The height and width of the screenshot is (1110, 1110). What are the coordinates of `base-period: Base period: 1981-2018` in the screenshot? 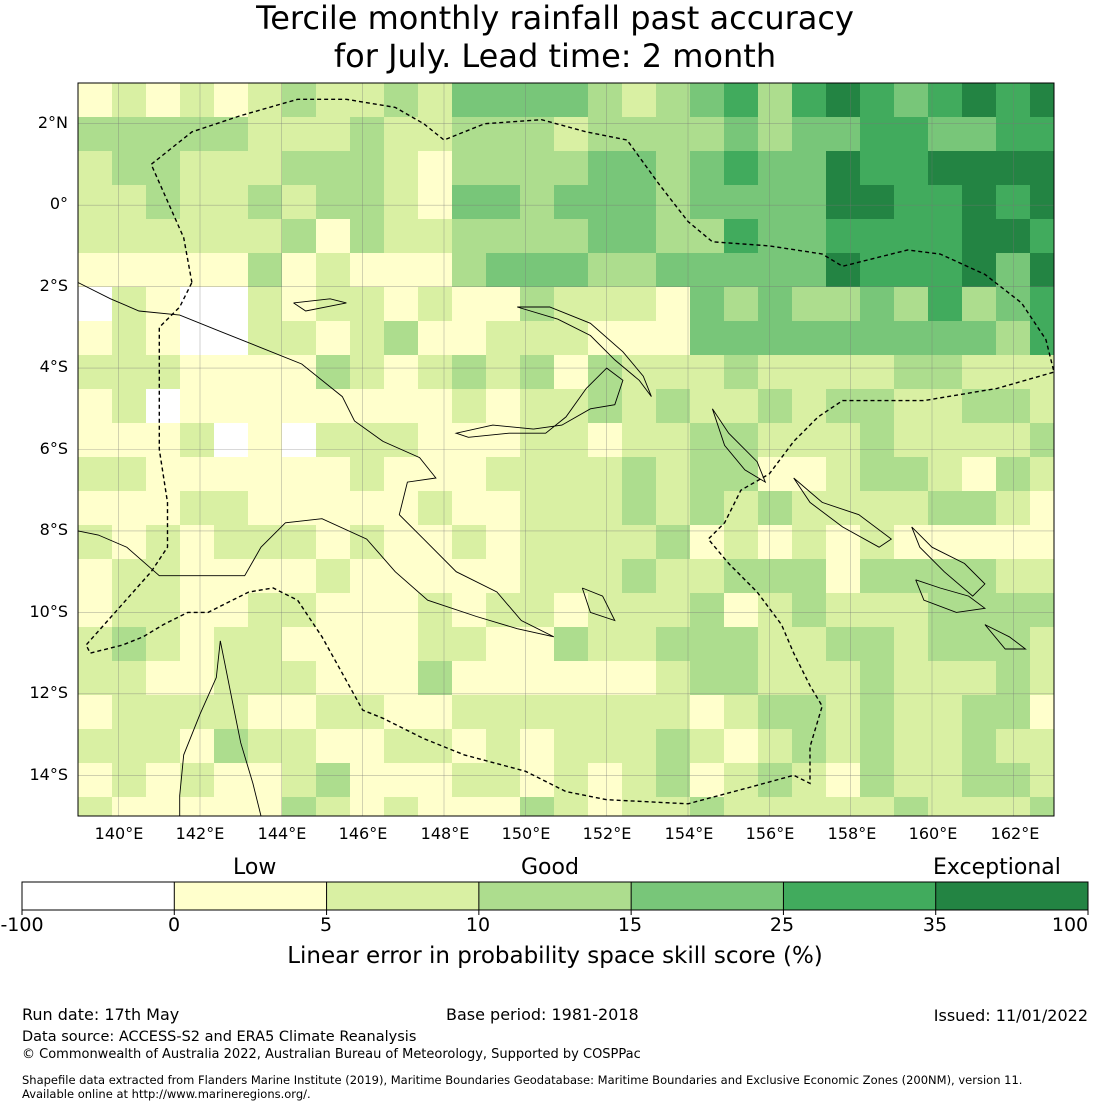 It's located at (542, 1014).